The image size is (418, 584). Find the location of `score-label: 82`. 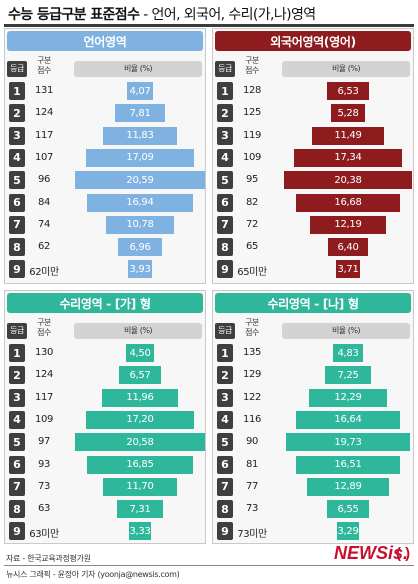

score-label: 82 is located at coordinates (252, 202).